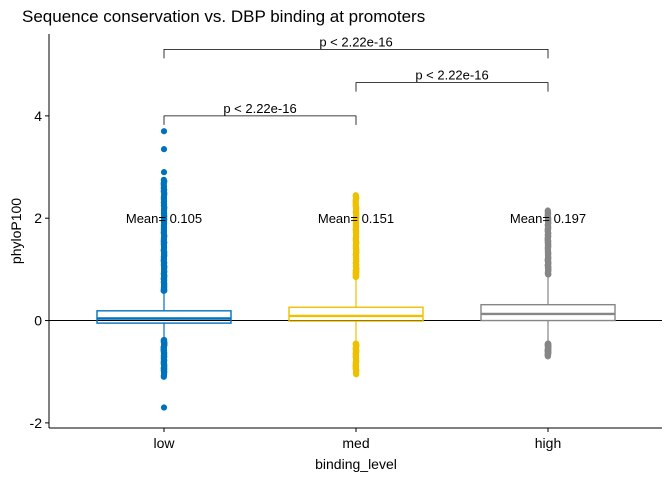  What do you see at coordinates (164, 218) in the screenshot?
I see `mean-label-low: Mean= 0.105` at bounding box center [164, 218].